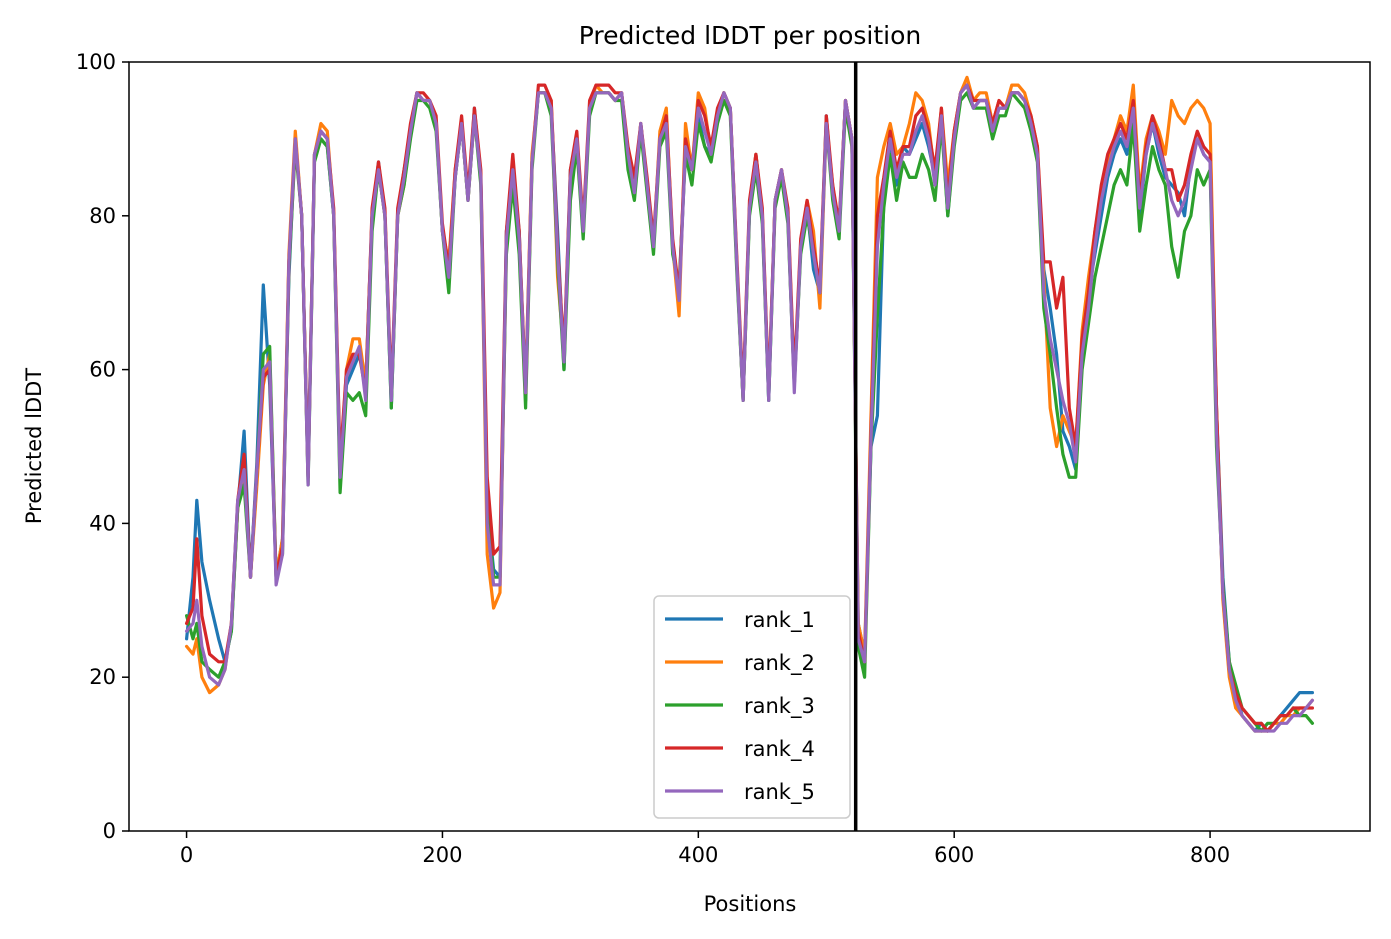 Image resolution: width=1391 pixels, height=939 pixels. What do you see at coordinates (779, 792) in the screenshot?
I see `legend-label-rank_5: rank_5` at bounding box center [779, 792].